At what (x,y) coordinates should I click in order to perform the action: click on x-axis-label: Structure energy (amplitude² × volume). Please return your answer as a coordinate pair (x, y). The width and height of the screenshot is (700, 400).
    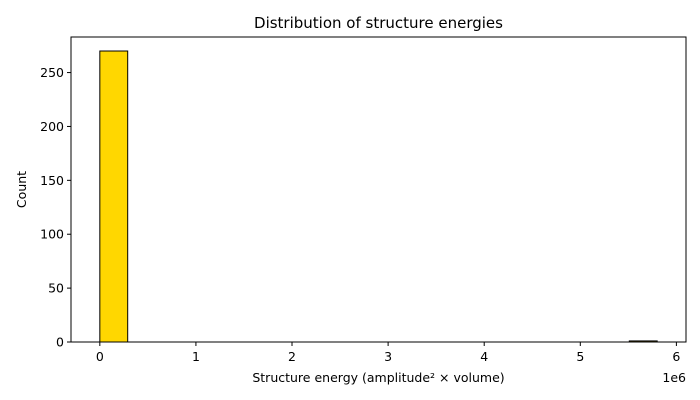
    Looking at the image, I should click on (378, 377).